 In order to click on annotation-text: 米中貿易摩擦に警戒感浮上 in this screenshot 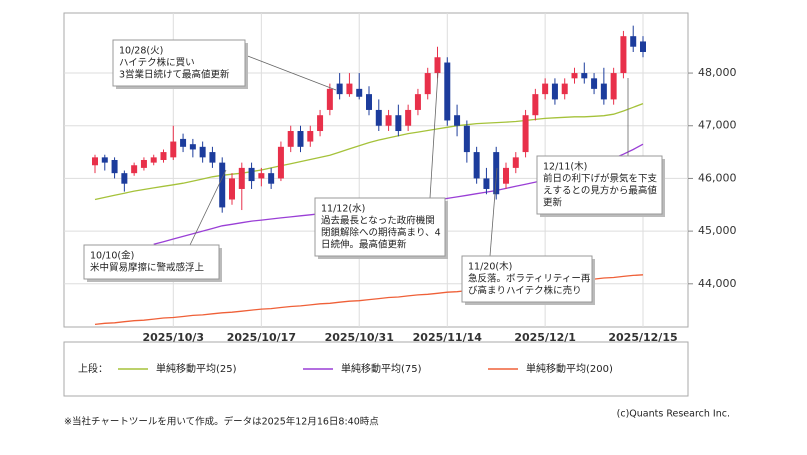, I will do `click(147, 268)`.